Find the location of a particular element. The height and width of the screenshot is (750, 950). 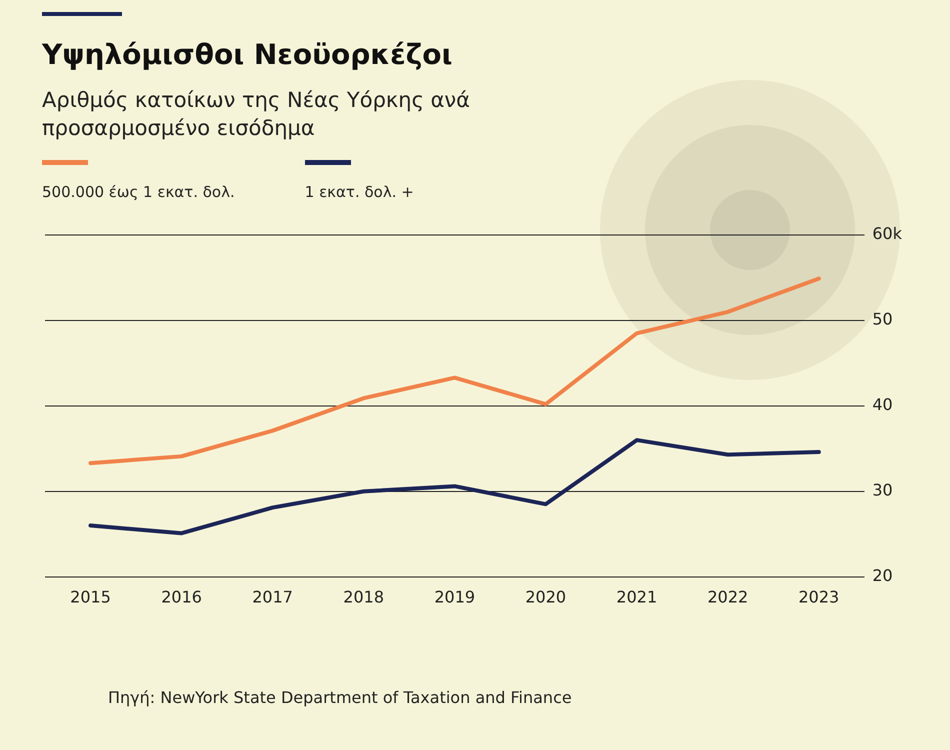

y-tick-label: 40 is located at coordinates (882, 404).